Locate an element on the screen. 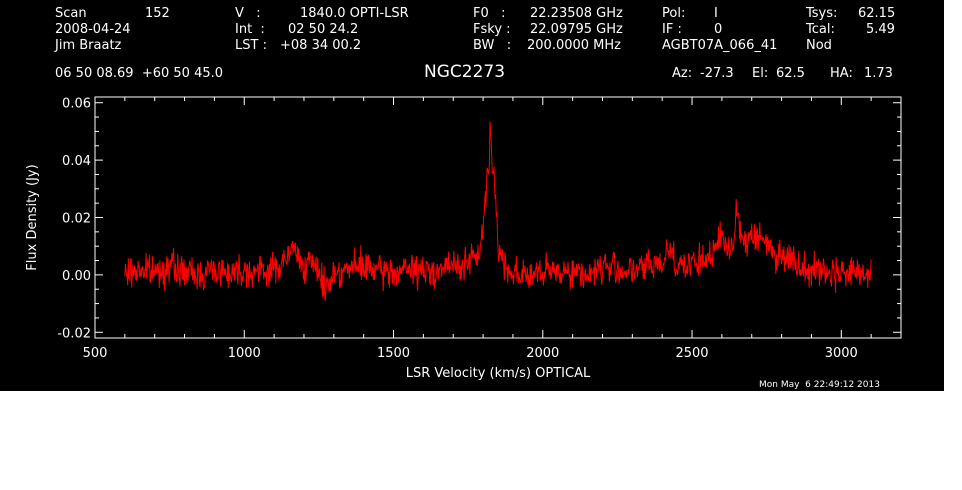 This screenshot has height=490, width=962. x-tick-label: 1500 is located at coordinates (393, 353).